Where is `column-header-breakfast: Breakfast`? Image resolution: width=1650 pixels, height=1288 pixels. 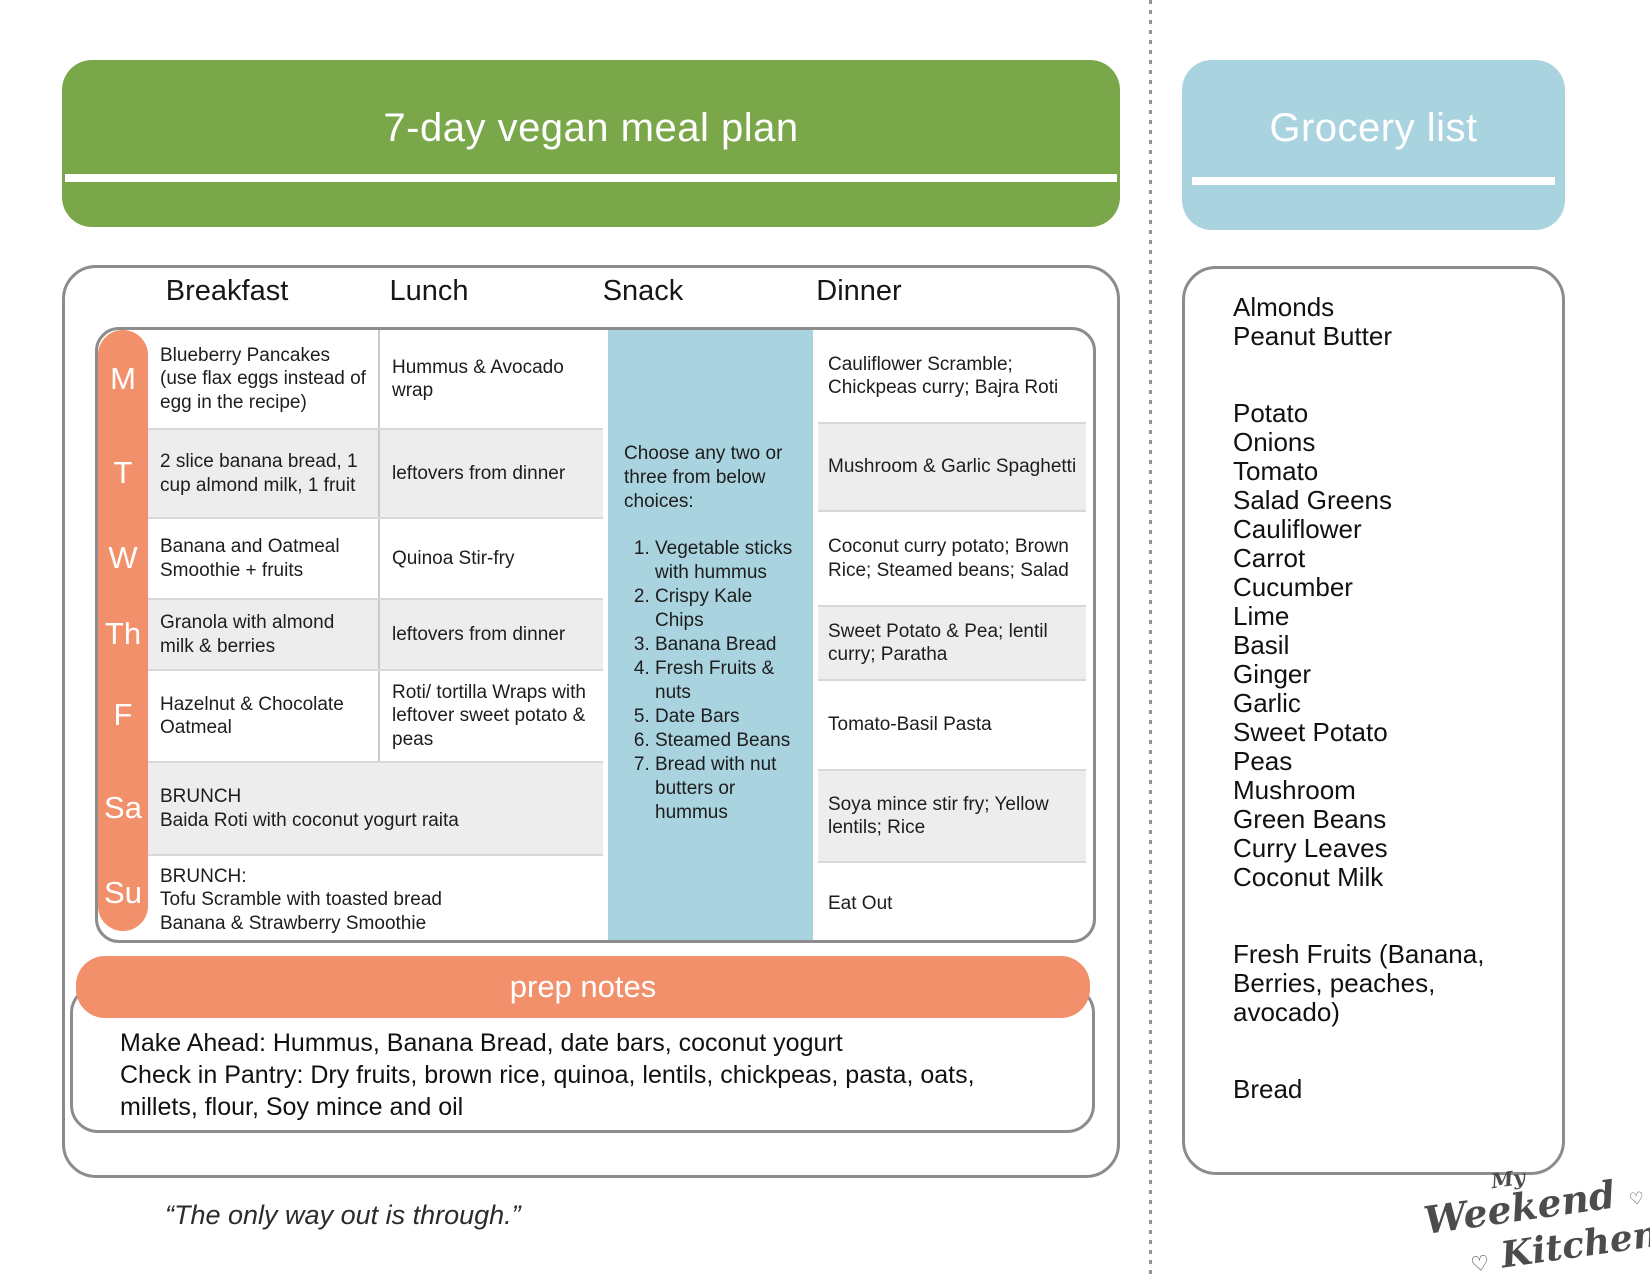
column-header-breakfast: Breakfast is located at coordinates (227, 291).